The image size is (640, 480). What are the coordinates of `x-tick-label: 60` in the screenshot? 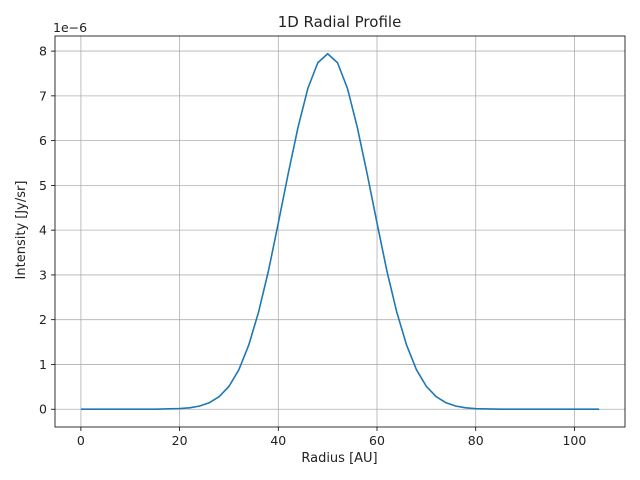 It's located at (377, 440).